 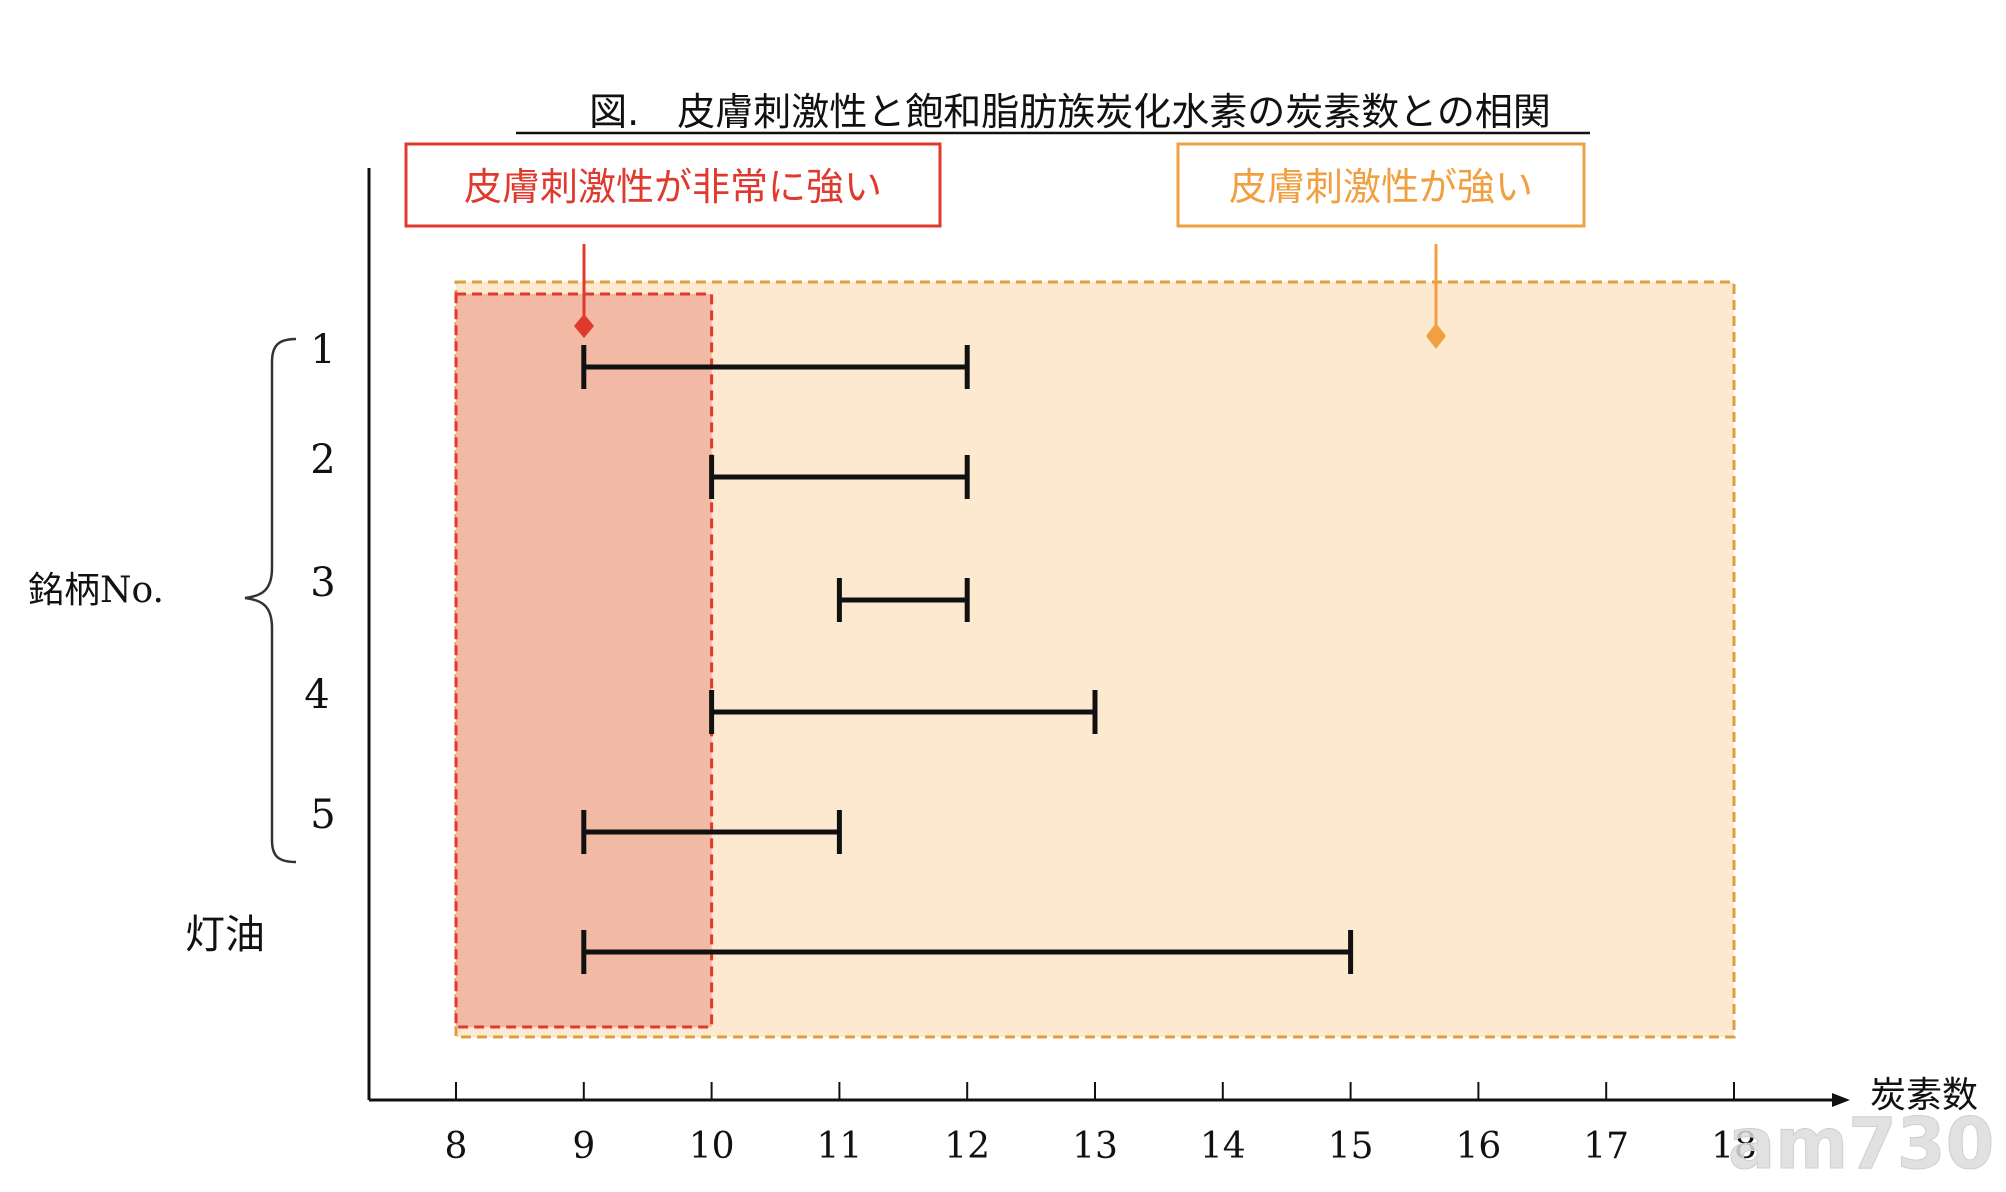 I want to click on callout-strong-label: 皮膚刺激性が強い, so click(x=1381, y=187).